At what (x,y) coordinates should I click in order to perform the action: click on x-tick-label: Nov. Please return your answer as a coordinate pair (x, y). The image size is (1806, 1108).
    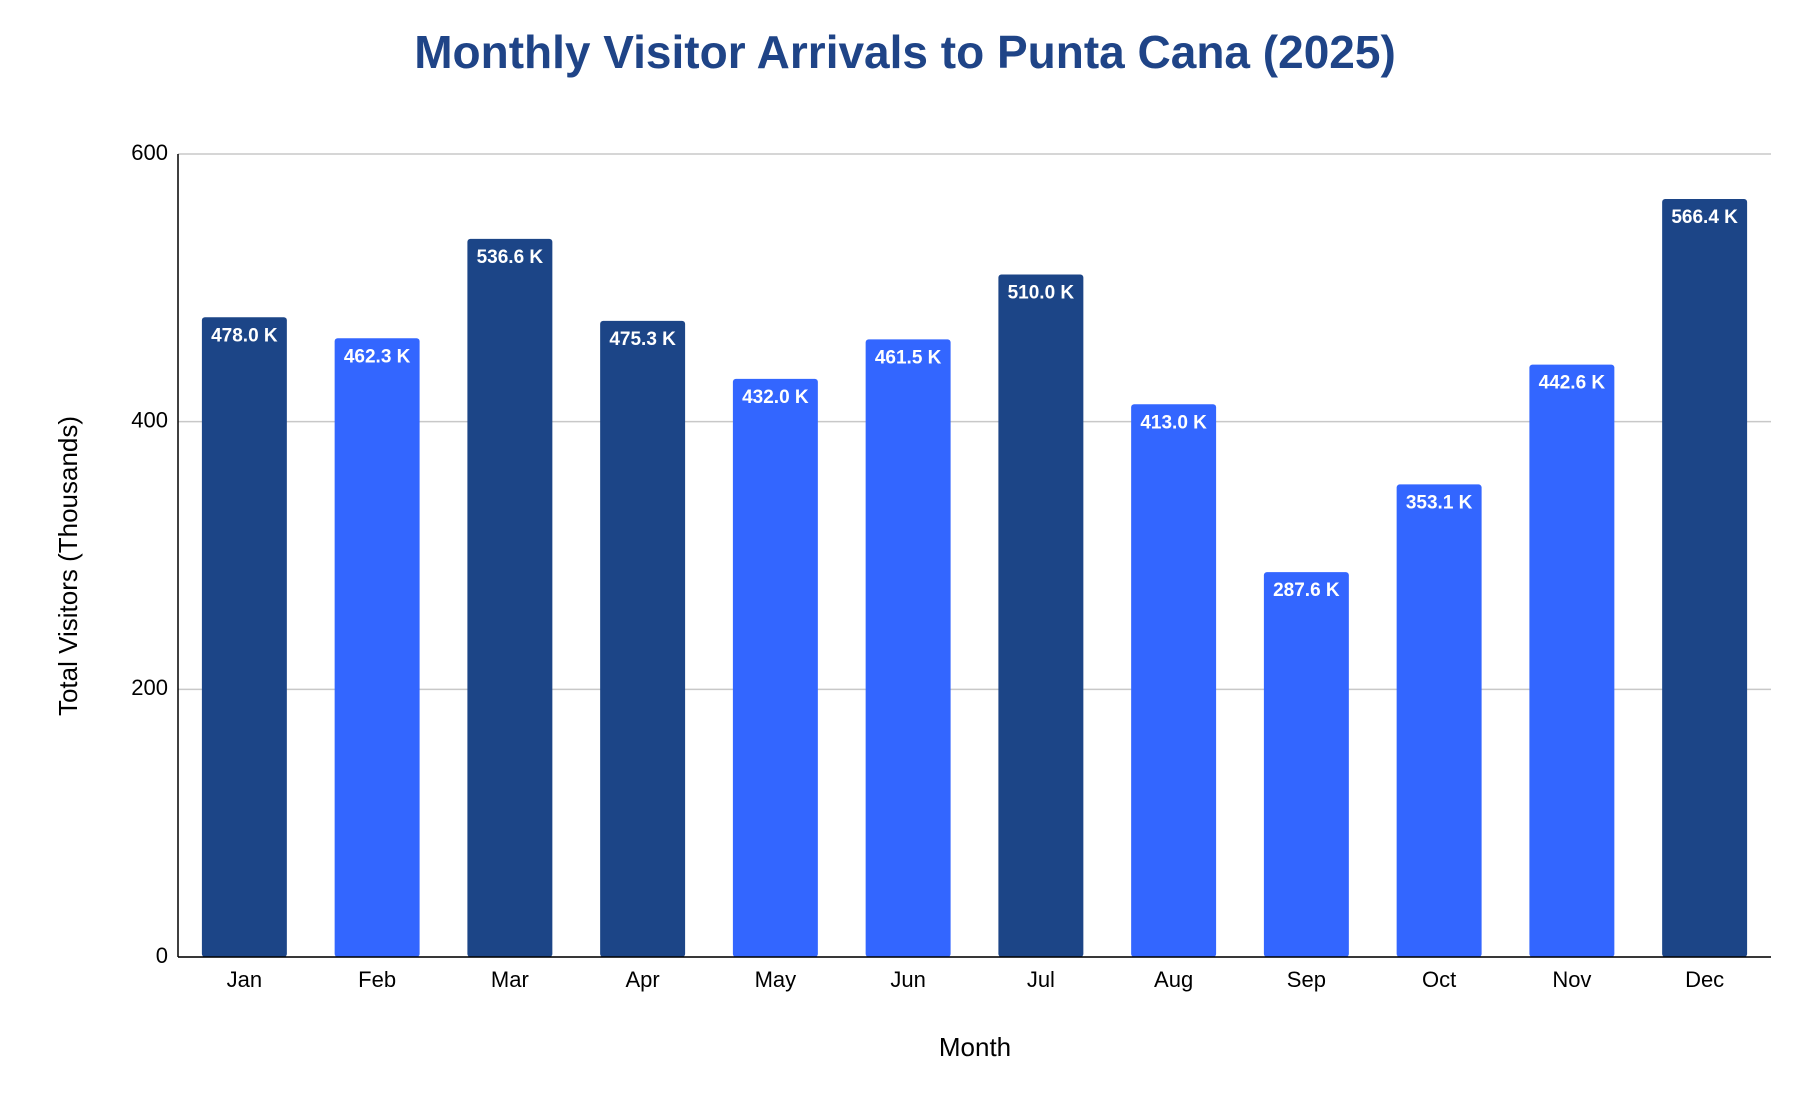
    Looking at the image, I should click on (1571, 979).